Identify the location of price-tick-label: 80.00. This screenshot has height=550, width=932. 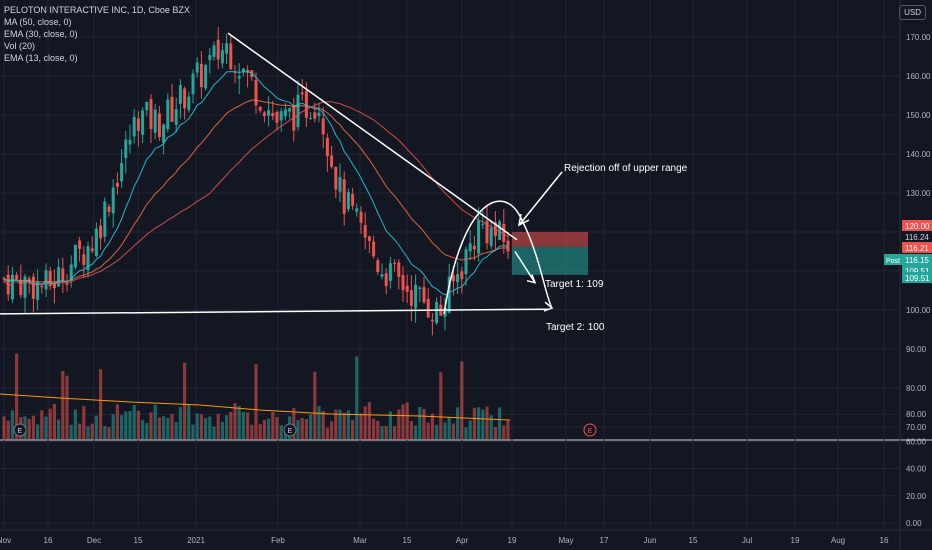
(916, 414).